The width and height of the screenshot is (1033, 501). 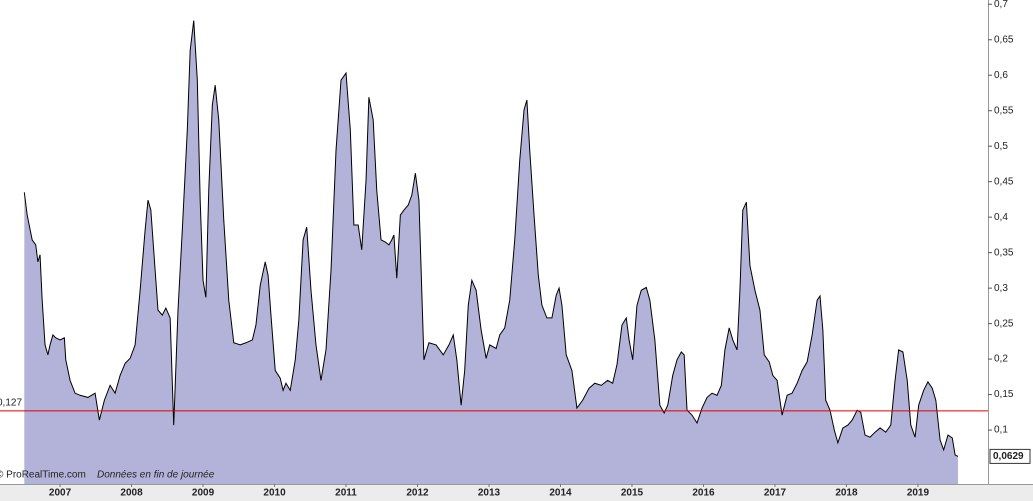 I want to click on y-tick-label: 0,4, so click(x=1001, y=217).